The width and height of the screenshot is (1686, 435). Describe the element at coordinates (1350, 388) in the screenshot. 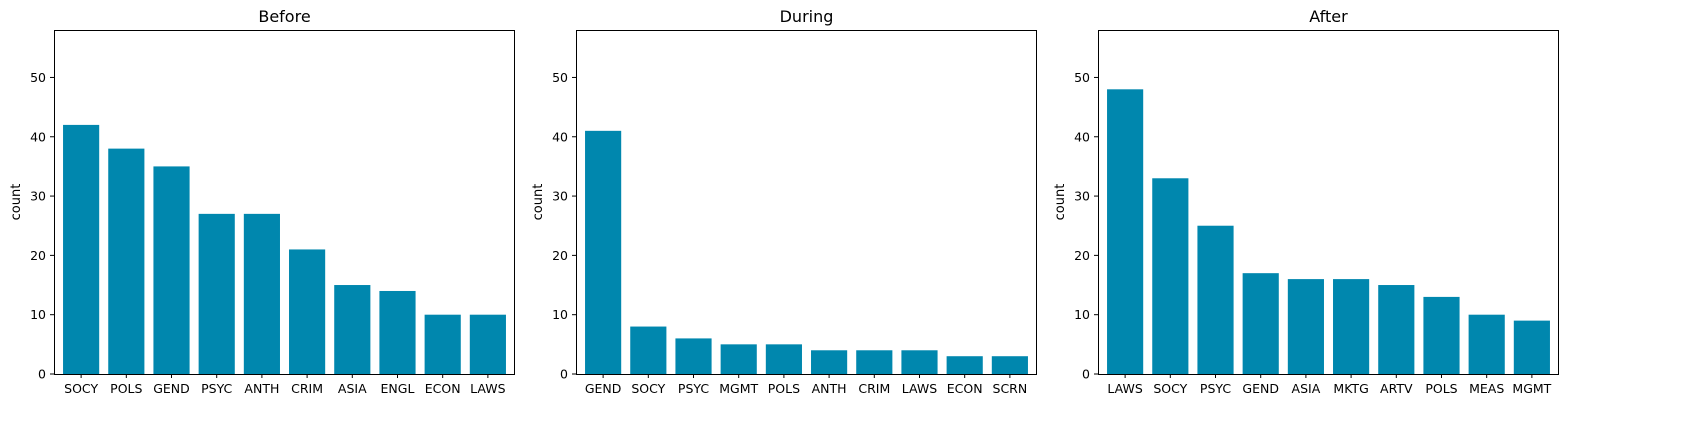

I see `x-tick-label: MKTG` at that location.